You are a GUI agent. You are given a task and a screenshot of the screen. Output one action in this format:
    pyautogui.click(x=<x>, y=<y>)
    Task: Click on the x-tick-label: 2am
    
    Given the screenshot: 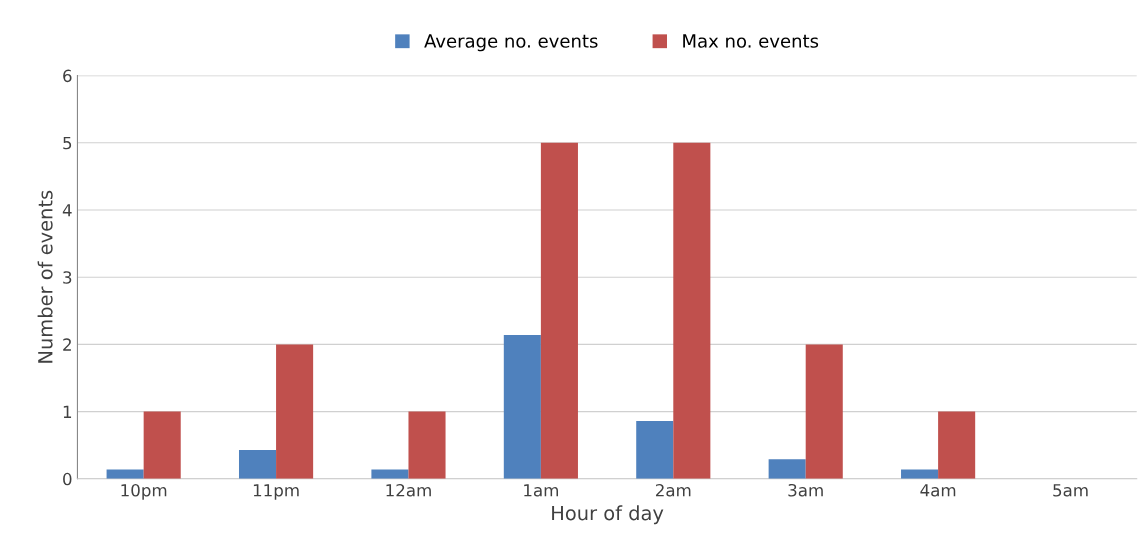 What is the action you would take?
    pyautogui.click(x=673, y=490)
    